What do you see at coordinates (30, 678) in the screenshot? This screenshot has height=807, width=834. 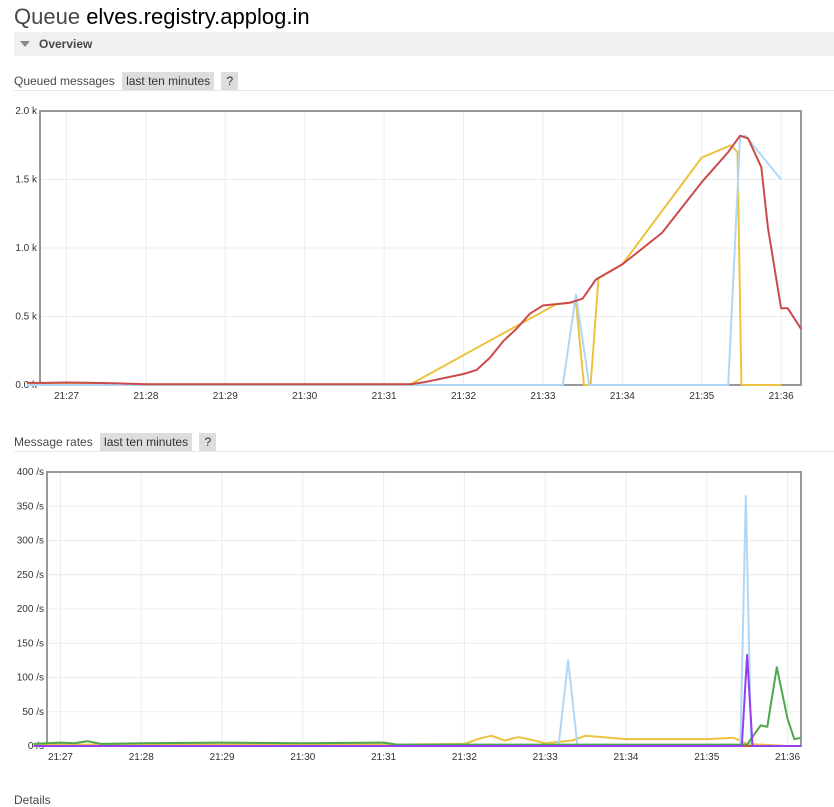 I see `y-tick-label: 100 /s` at bounding box center [30, 678].